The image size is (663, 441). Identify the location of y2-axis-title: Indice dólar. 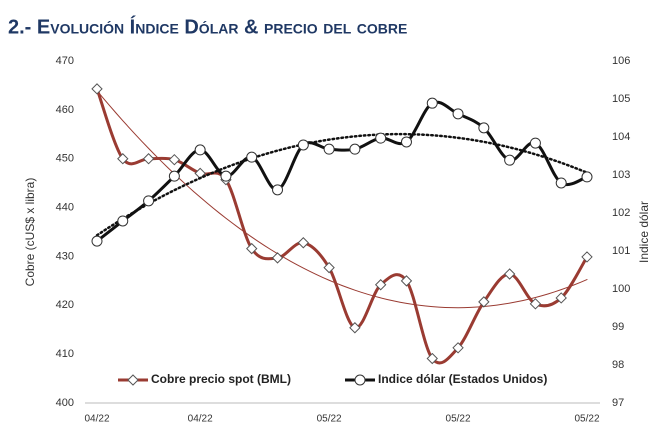
(644, 232).